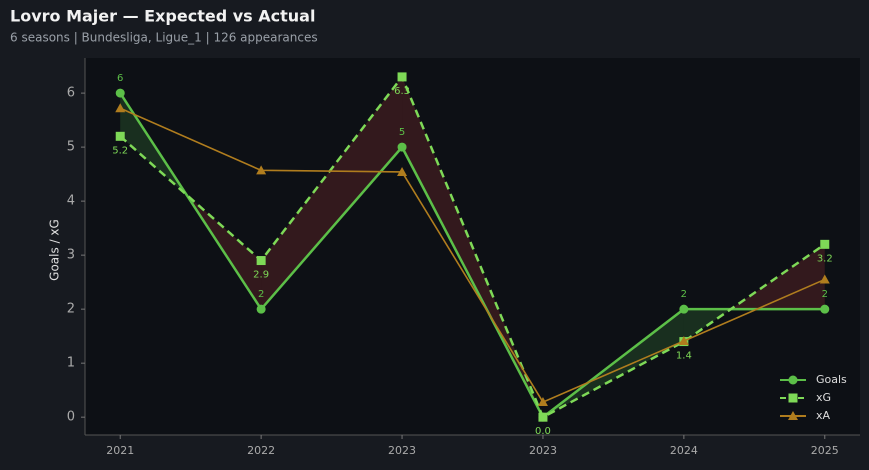  Describe the element at coordinates (332, 193) in the screenshot. I see `gap-fill` at that location.